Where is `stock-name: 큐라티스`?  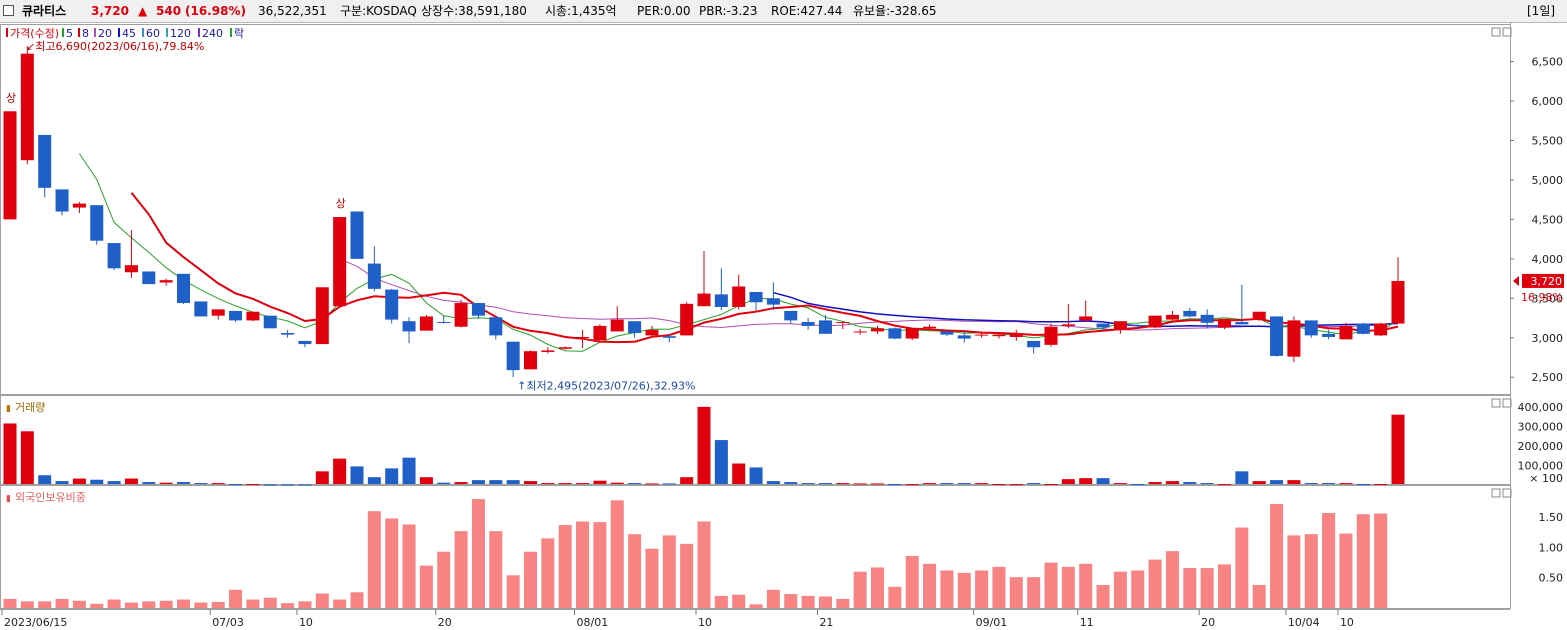 stock-name: 큐라티스 is located at coordinates (44, 11).